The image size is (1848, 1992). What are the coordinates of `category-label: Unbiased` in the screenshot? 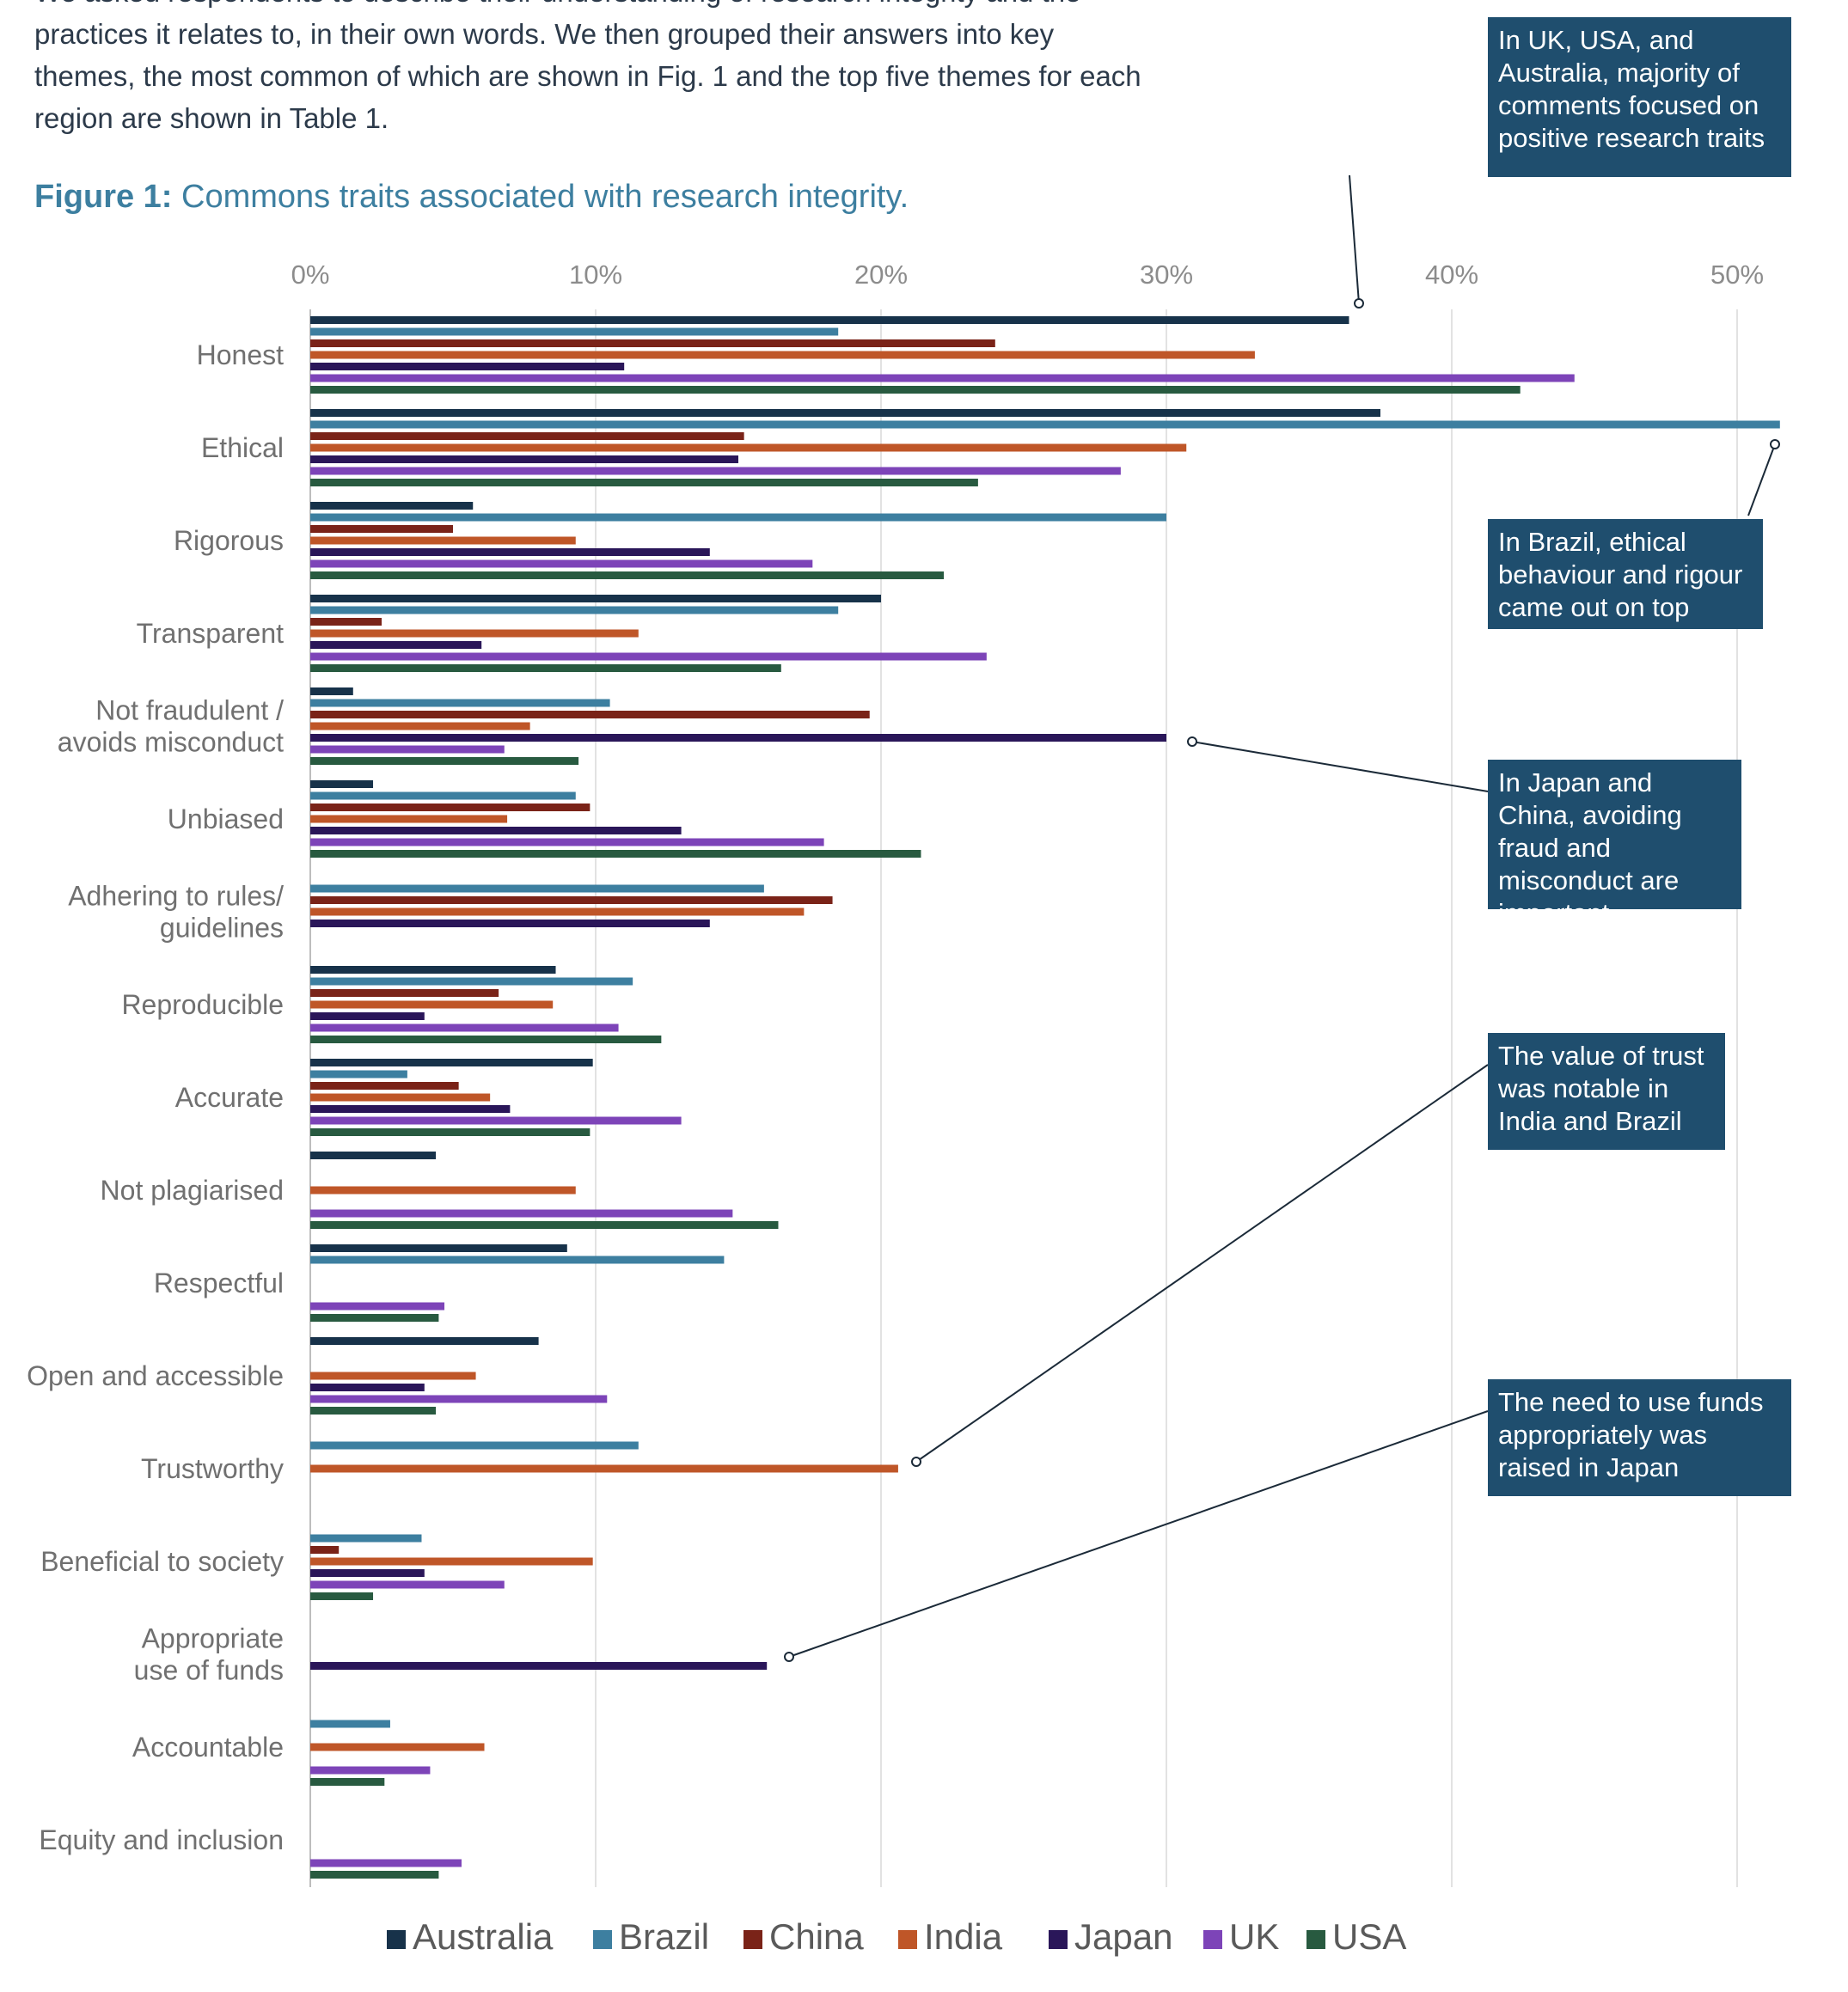 It's located at (226, 819).